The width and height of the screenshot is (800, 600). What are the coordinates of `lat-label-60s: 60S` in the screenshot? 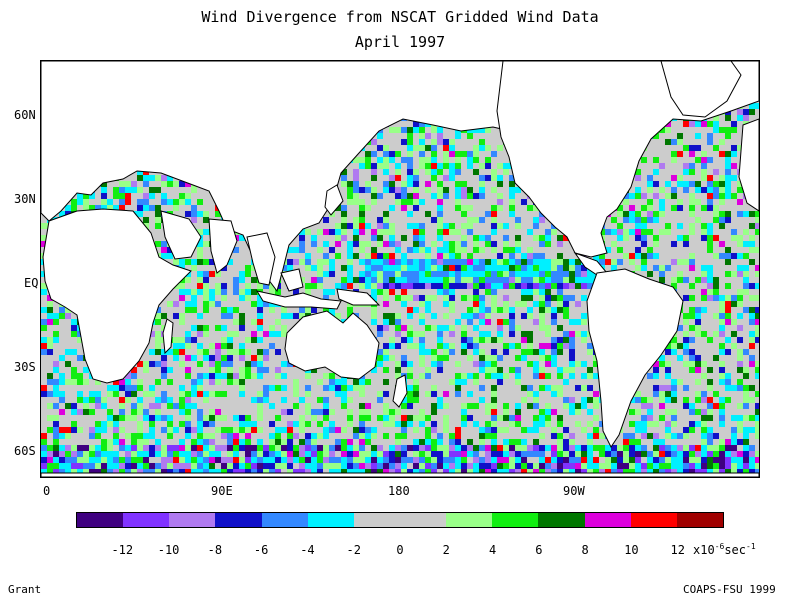 It's located at (25, 451).